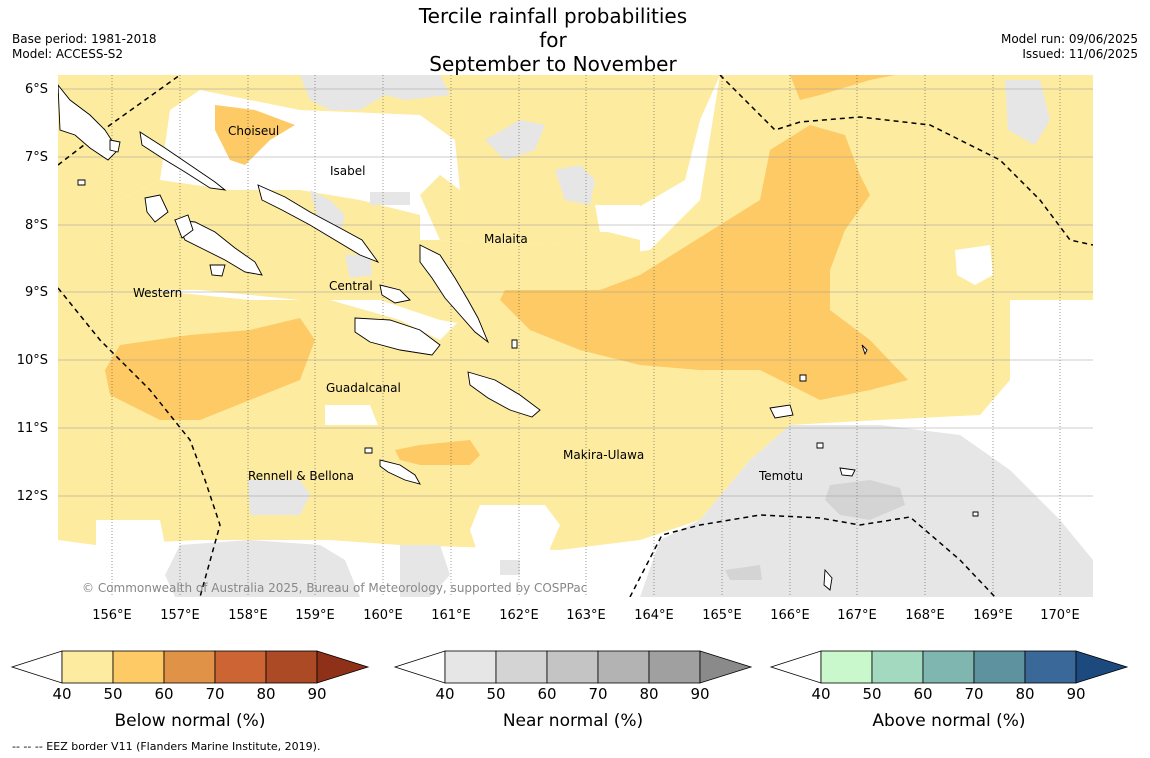 The width and height of the screenshot is (1150, 758). I want to click on model-name: Model: ACCESS-S2, so click(68, 54).